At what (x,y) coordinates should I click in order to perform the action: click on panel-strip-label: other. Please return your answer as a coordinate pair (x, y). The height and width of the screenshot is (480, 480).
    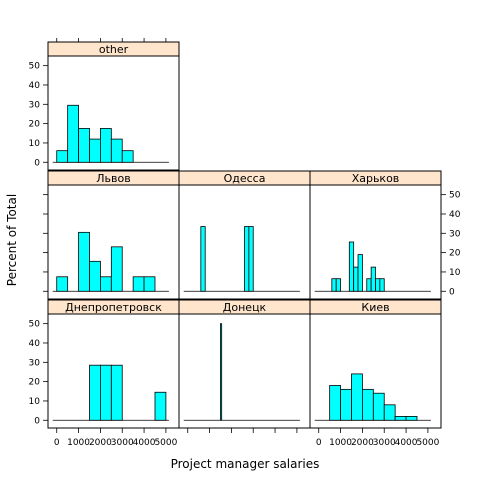
    Looking at the image, I should click on (114, 49).